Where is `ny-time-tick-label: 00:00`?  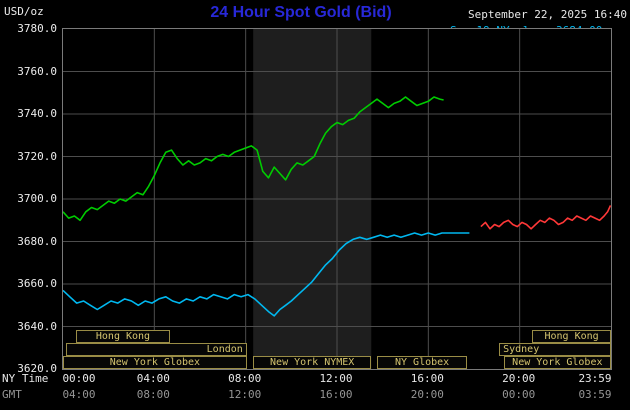
ny-time-tick-label: 00:00 is located at coordinates (79, 378).